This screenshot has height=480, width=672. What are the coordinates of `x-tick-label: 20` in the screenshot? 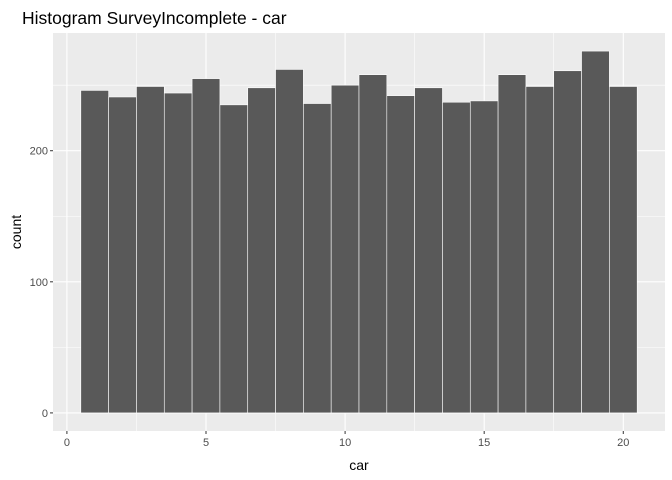 It's located at (623, 443).